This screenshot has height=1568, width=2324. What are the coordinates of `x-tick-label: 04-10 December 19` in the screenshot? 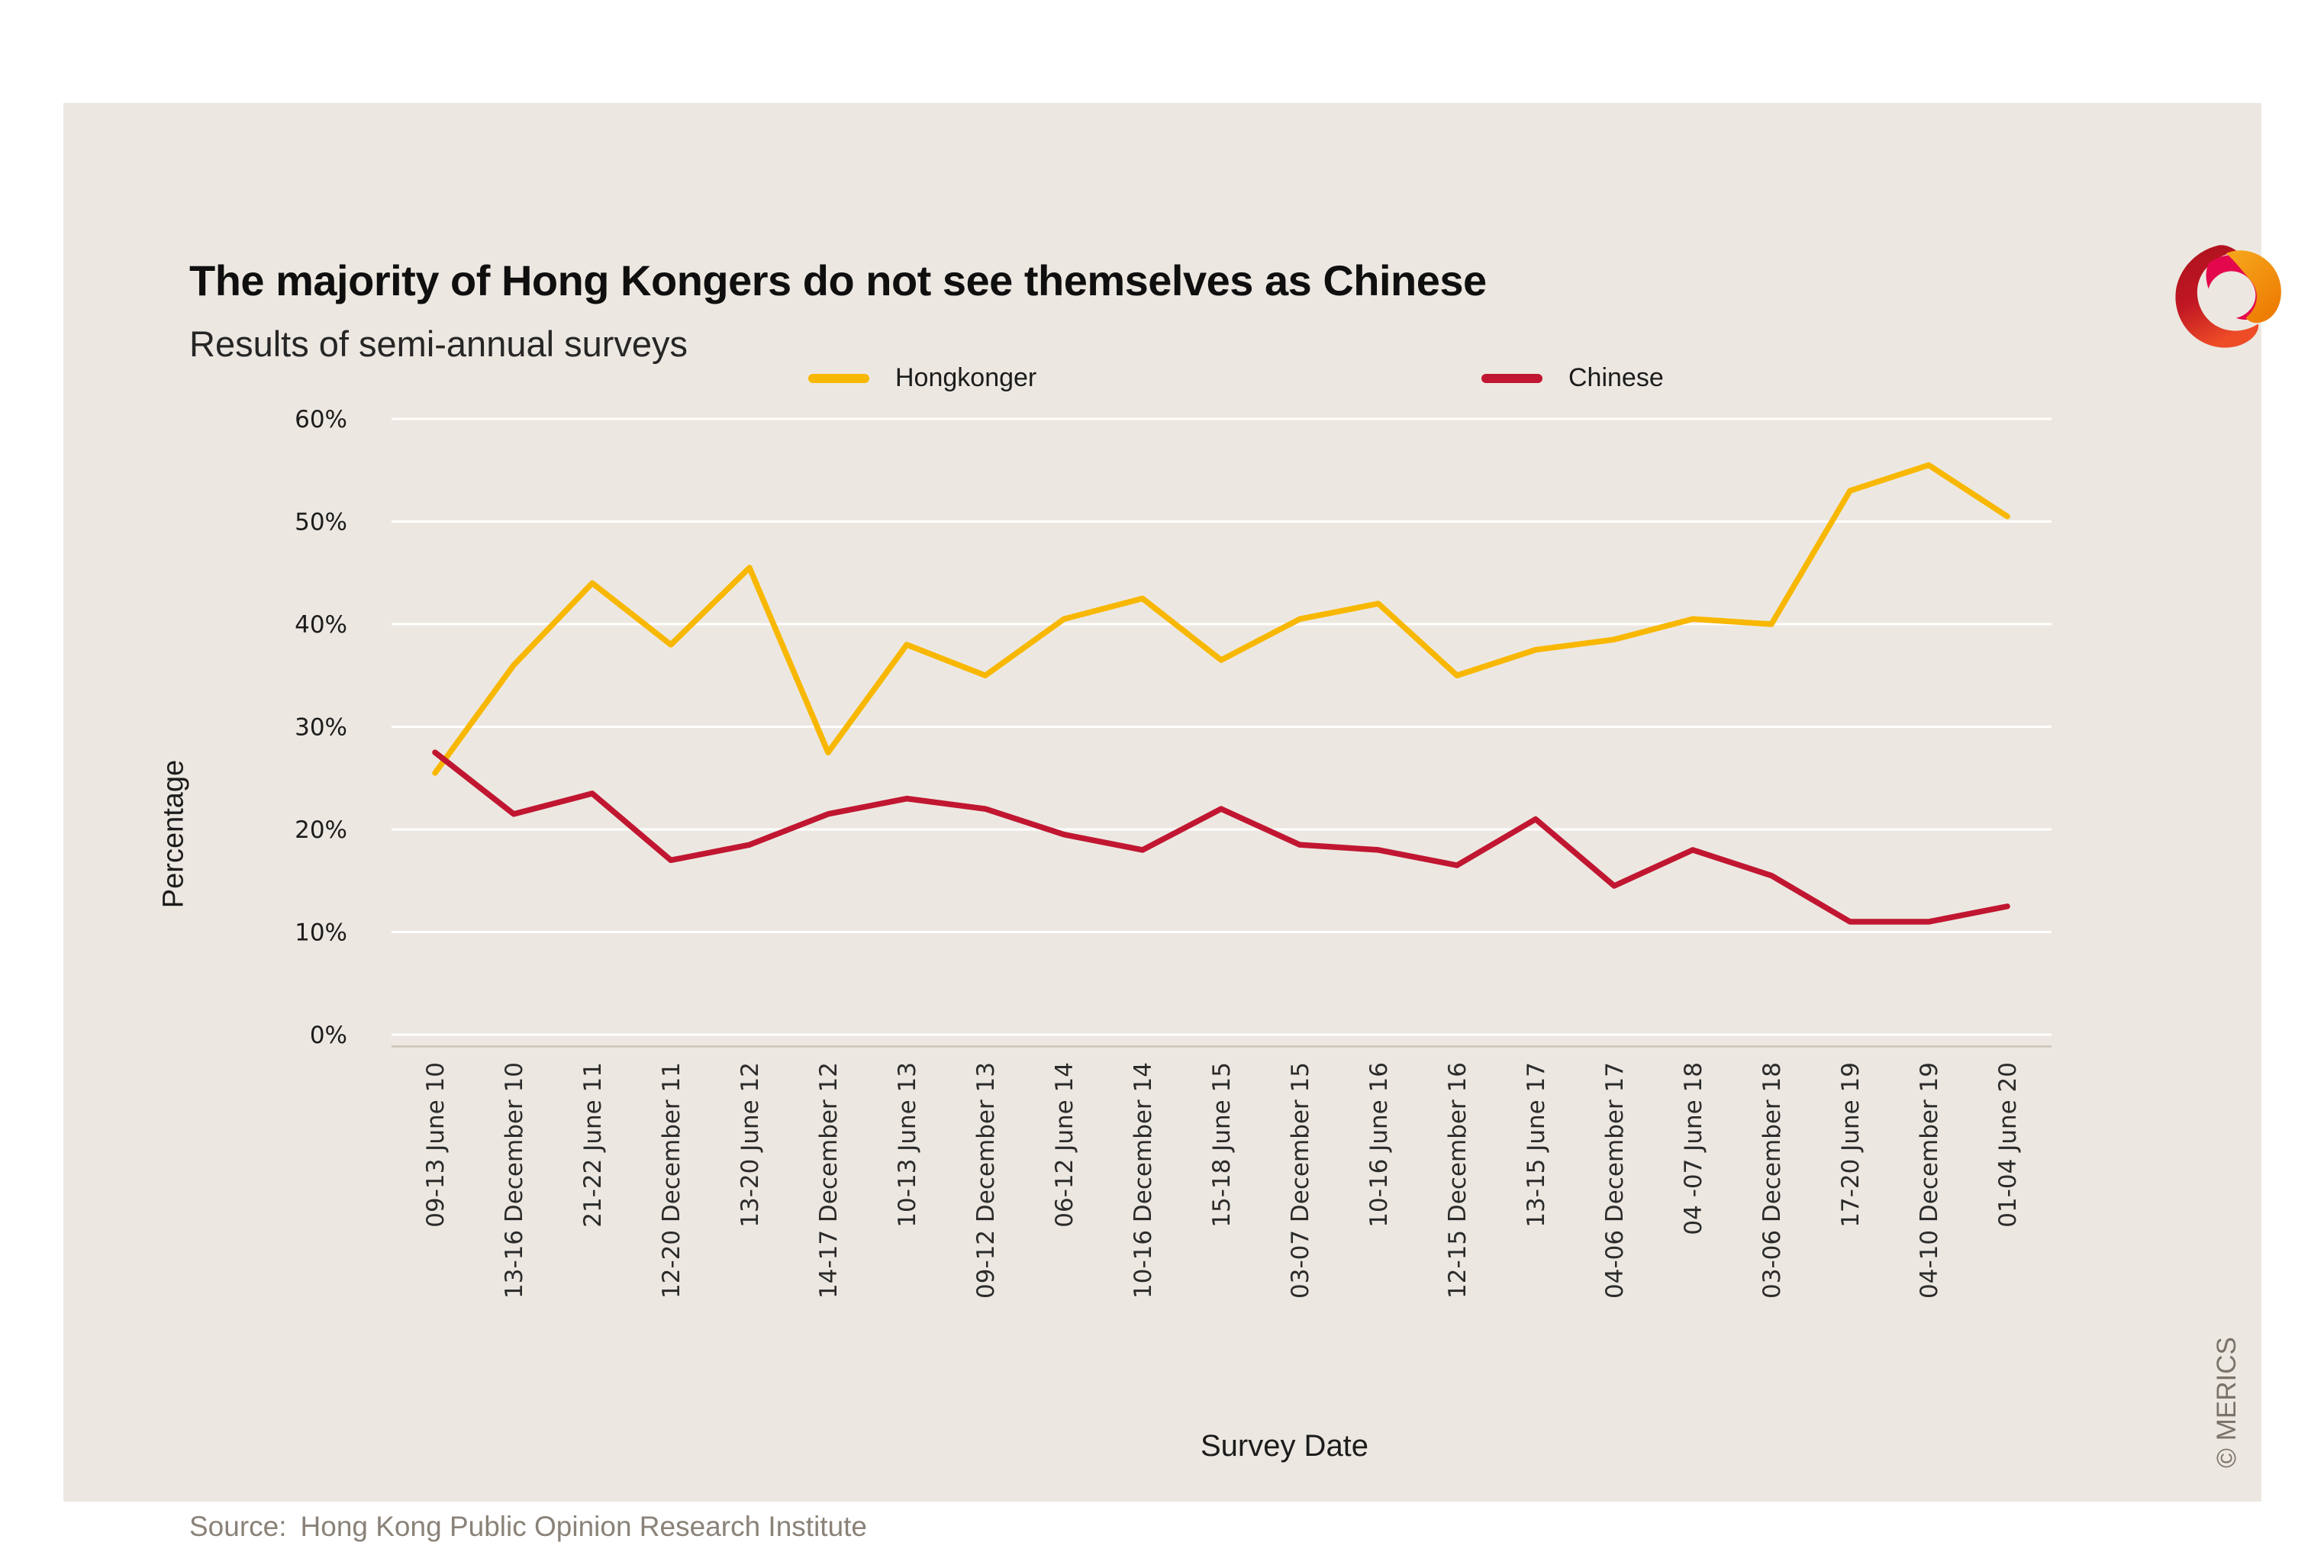 It's located at (1930, 1180).